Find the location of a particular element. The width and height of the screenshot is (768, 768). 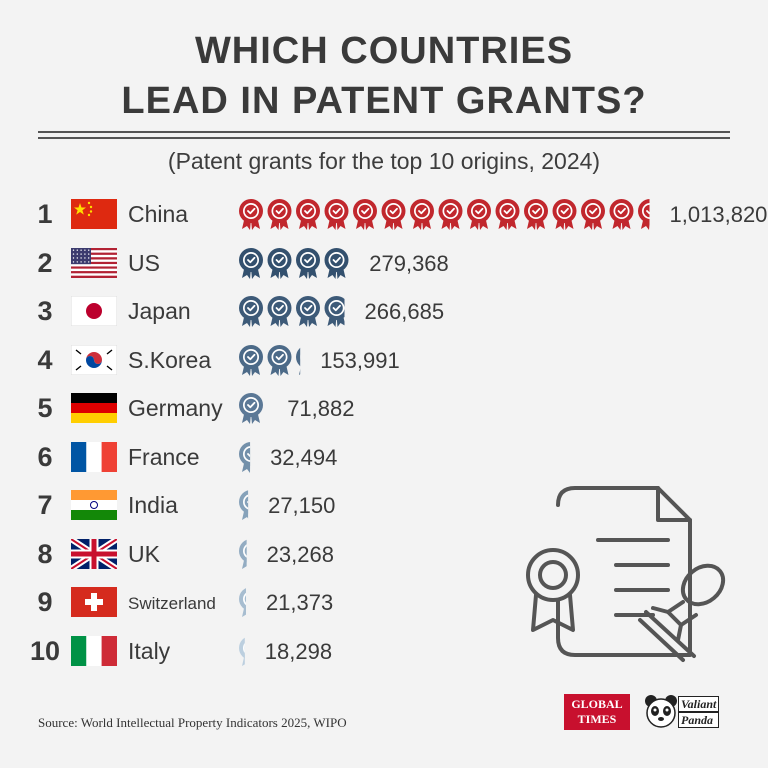

chart-row: 7 India 27,150 is located at coordinates (384, 506).